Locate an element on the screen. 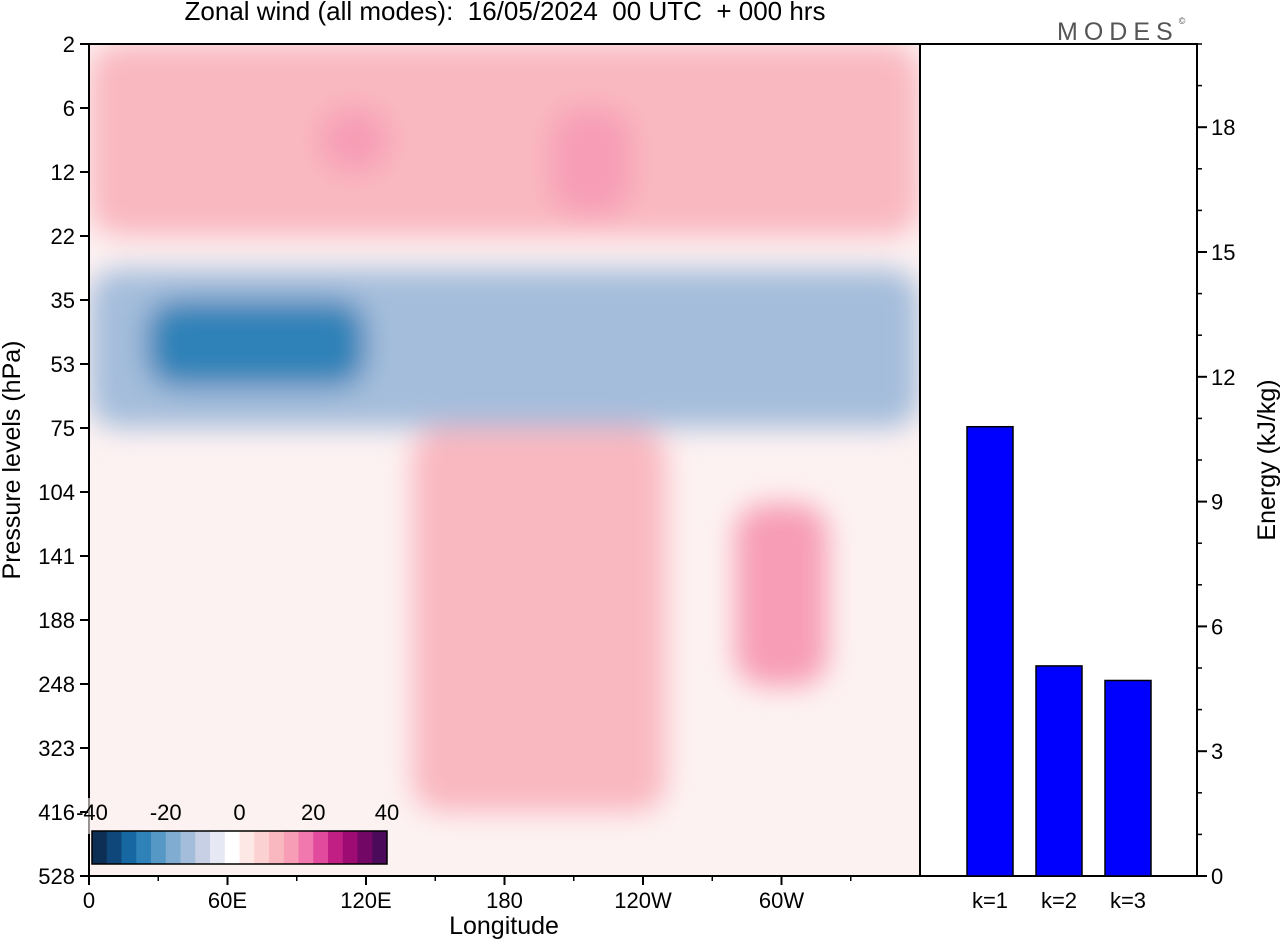  bar-y-tick-label: 0 is located at coordinates (1217, 876).